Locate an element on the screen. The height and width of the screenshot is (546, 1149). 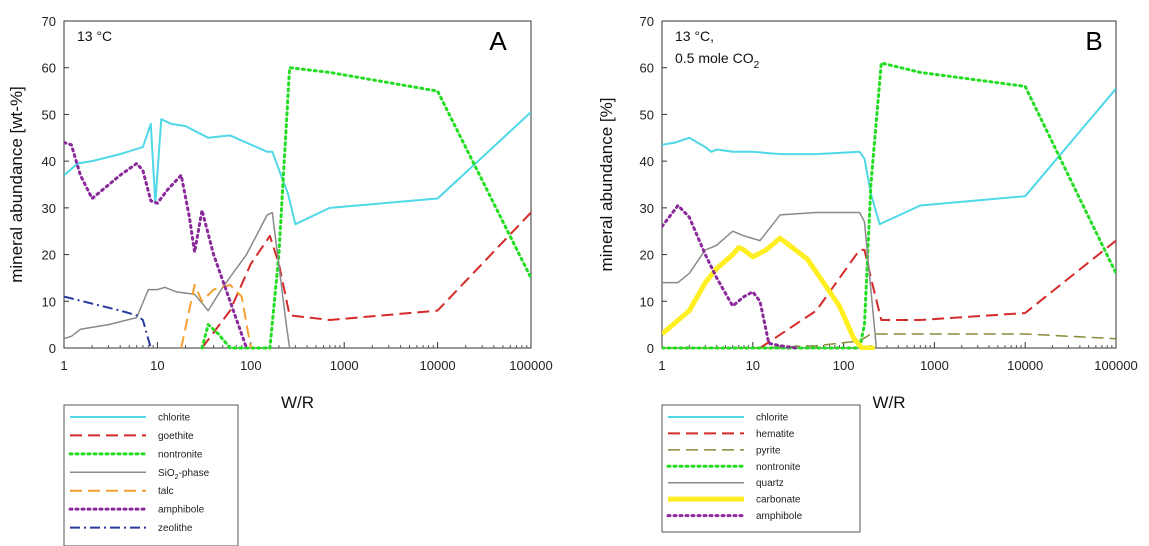
series-line-carbonate is located at coordinates (768, 292).